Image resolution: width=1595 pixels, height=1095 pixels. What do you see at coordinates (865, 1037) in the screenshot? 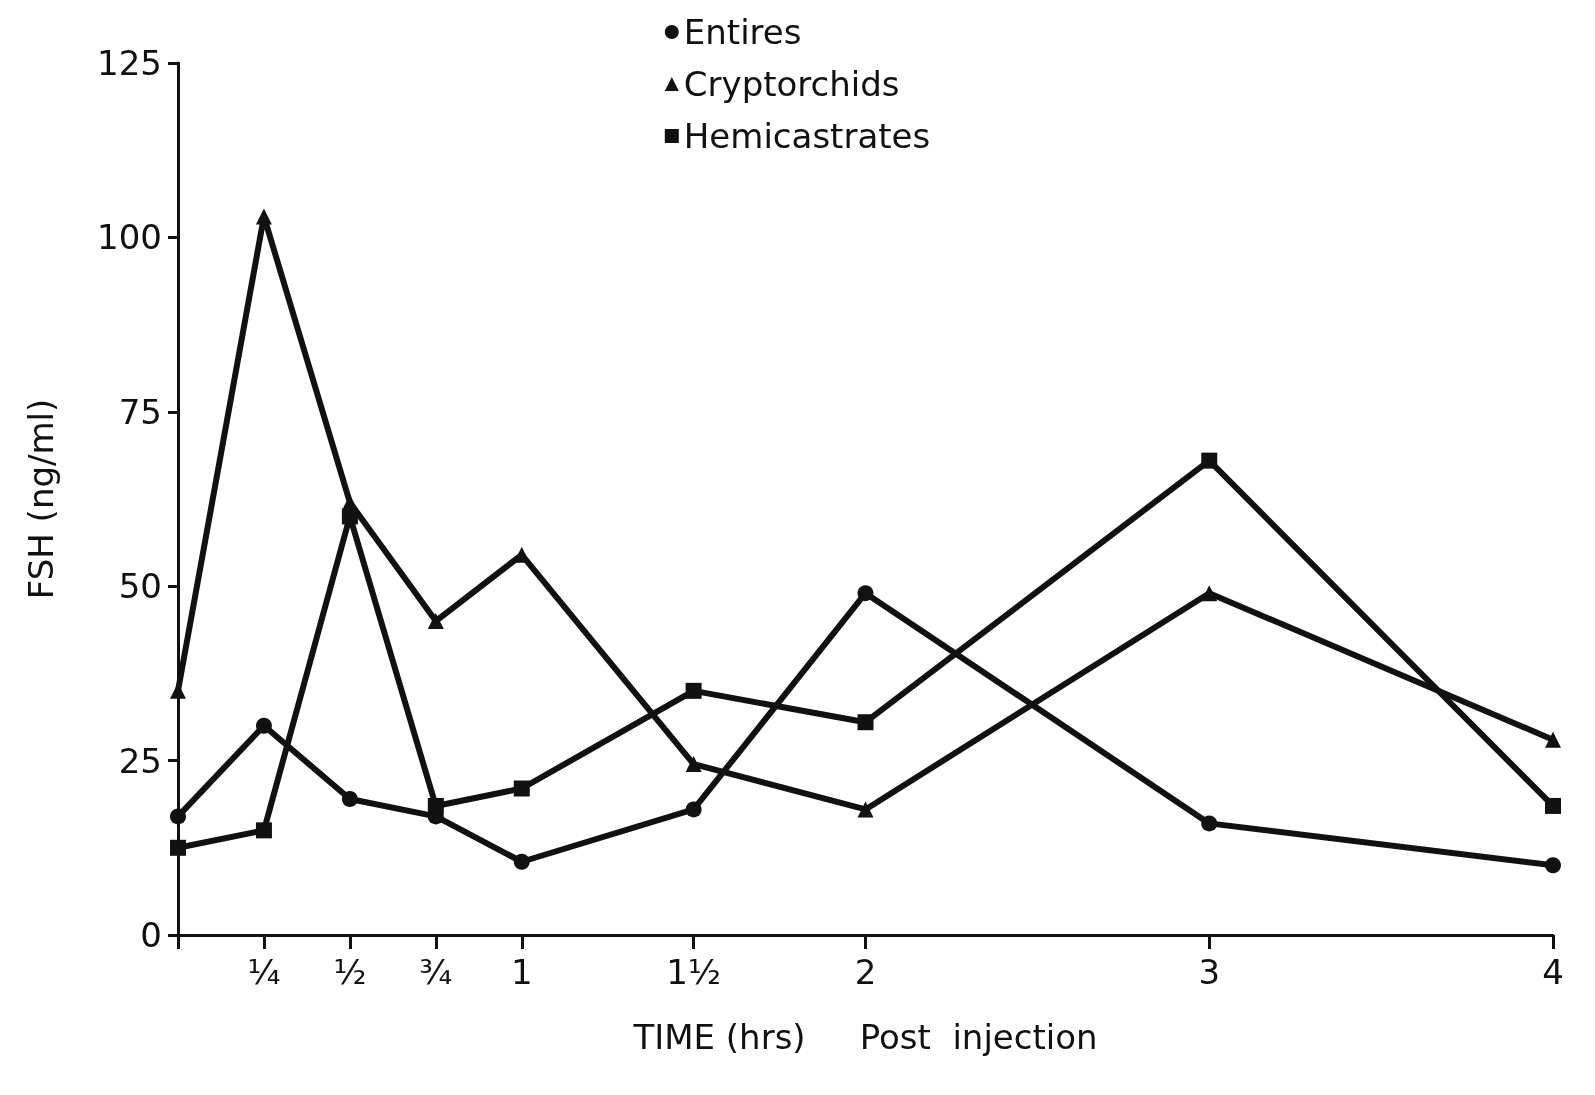
I see `x-axis-title: TIME (hrs) Post injection` at bounding box center [865, 1037].